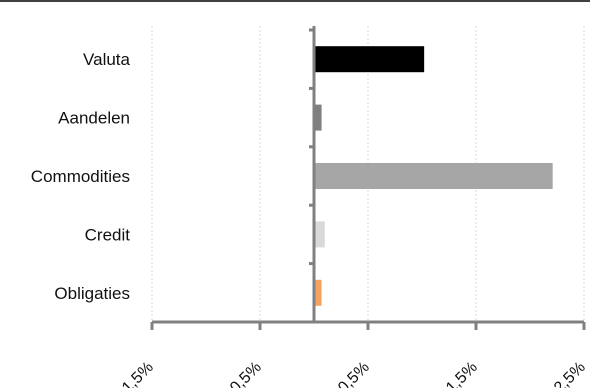  Describe the element at coordinates (319, 234) in the screenshot. I see `bar-credit` at that location.